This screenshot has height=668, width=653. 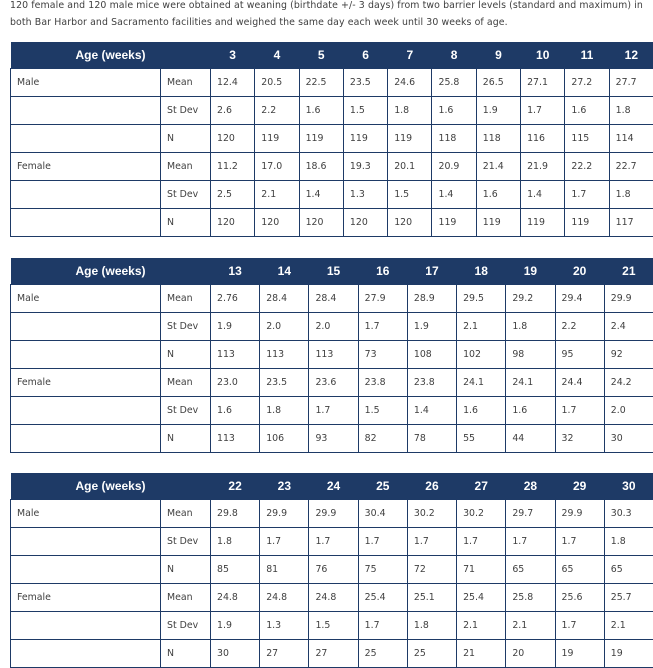 I want to click on value-cell: 78, so click(x=431, y=439).